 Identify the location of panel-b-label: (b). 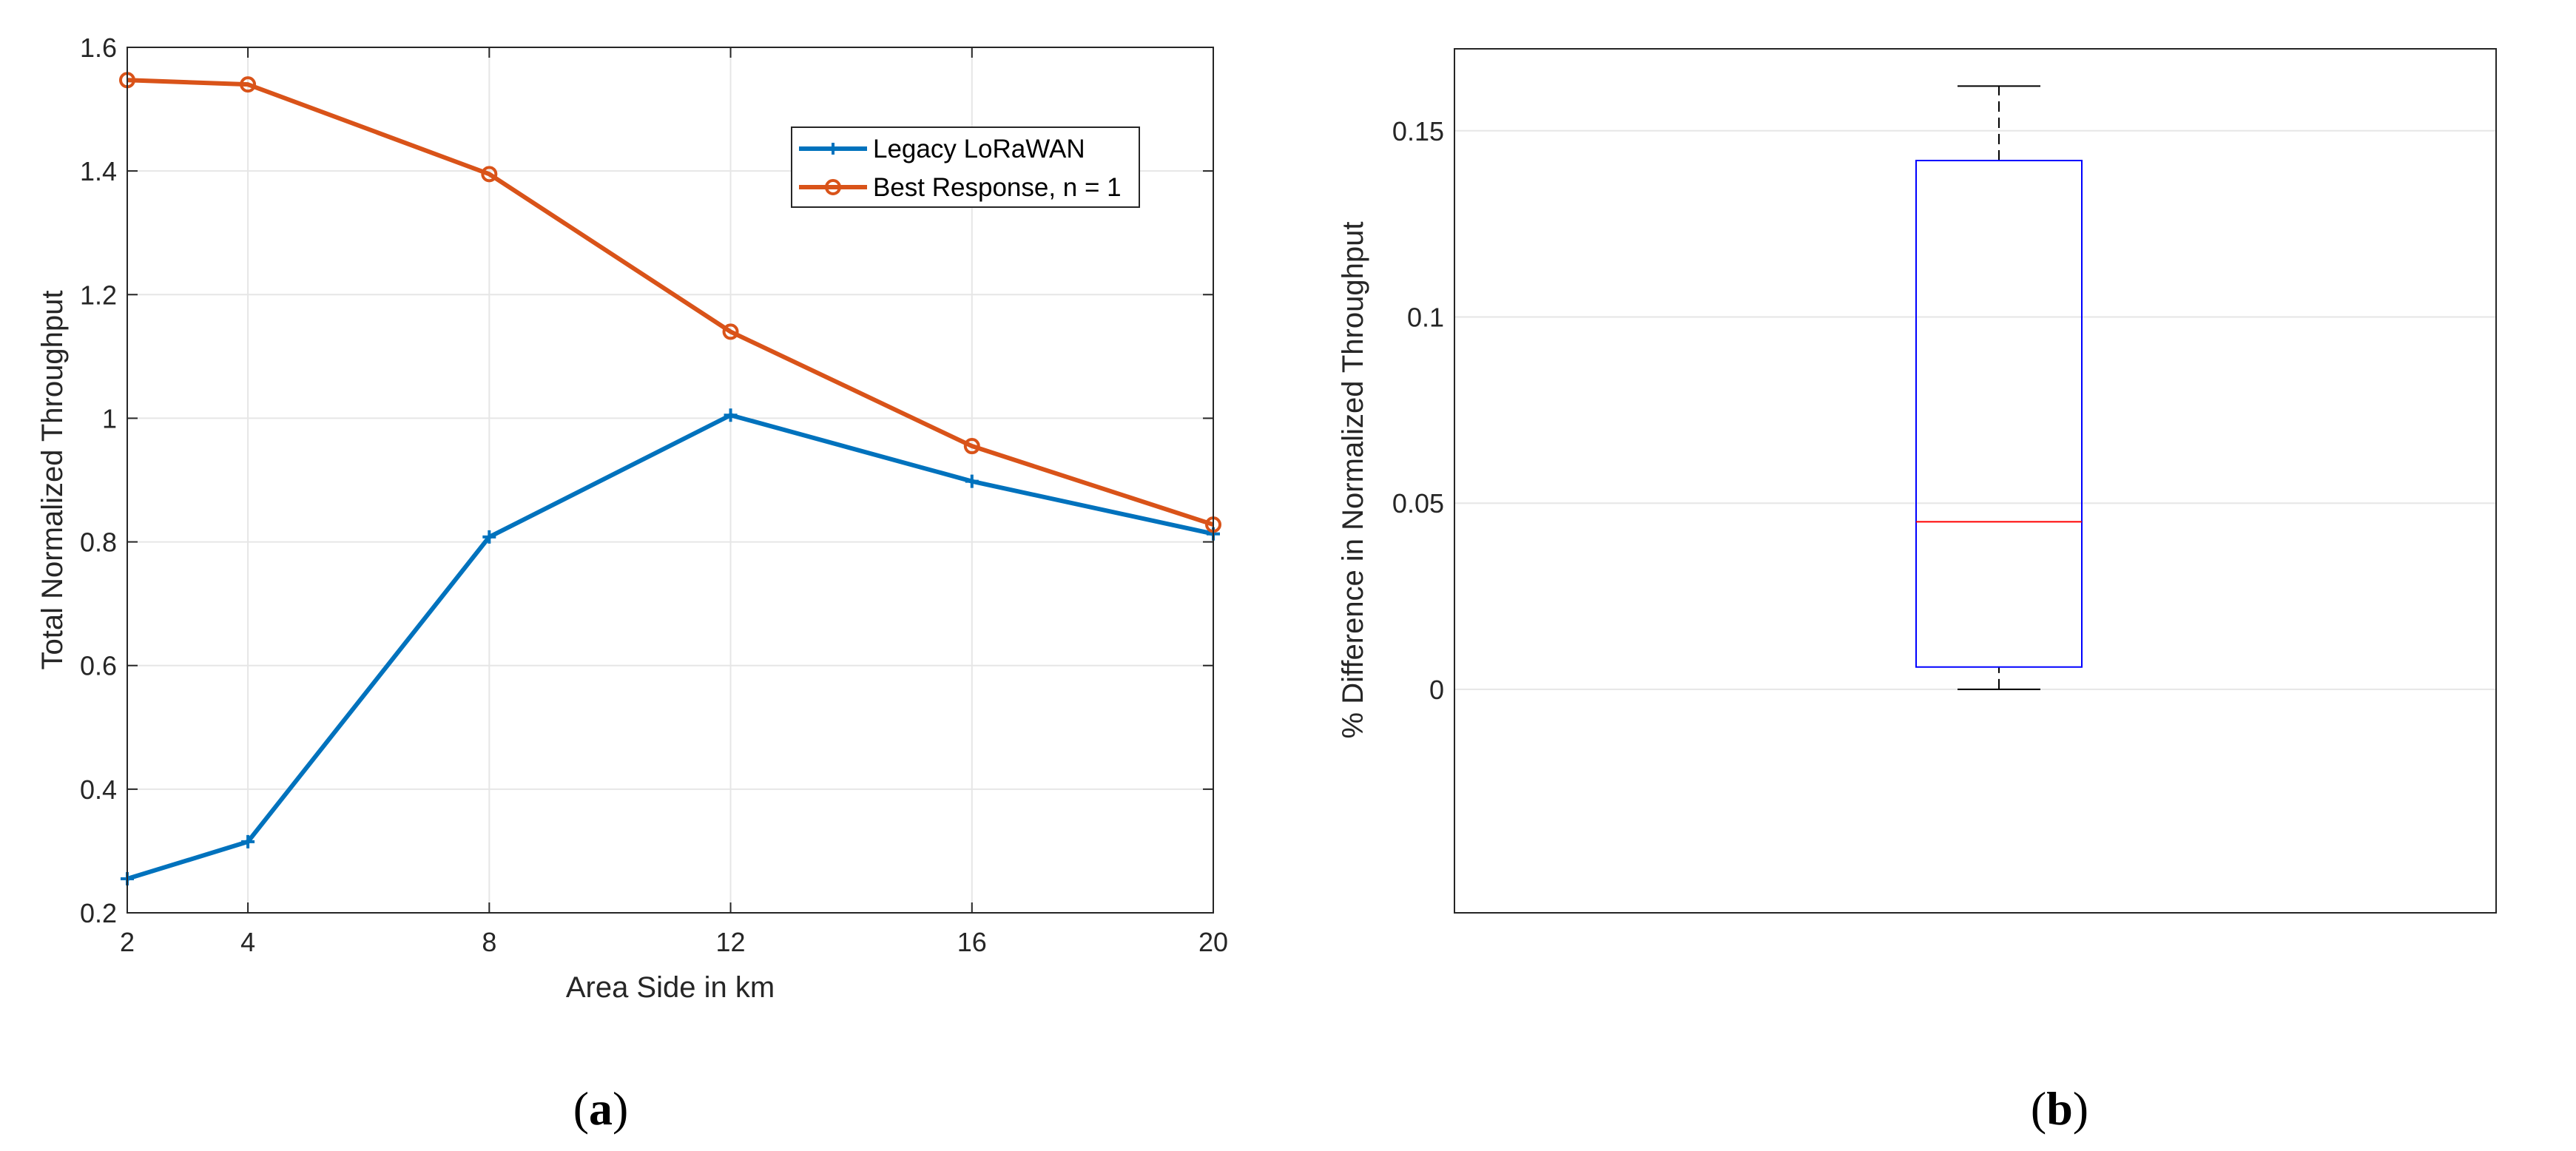
(2059, 1108).